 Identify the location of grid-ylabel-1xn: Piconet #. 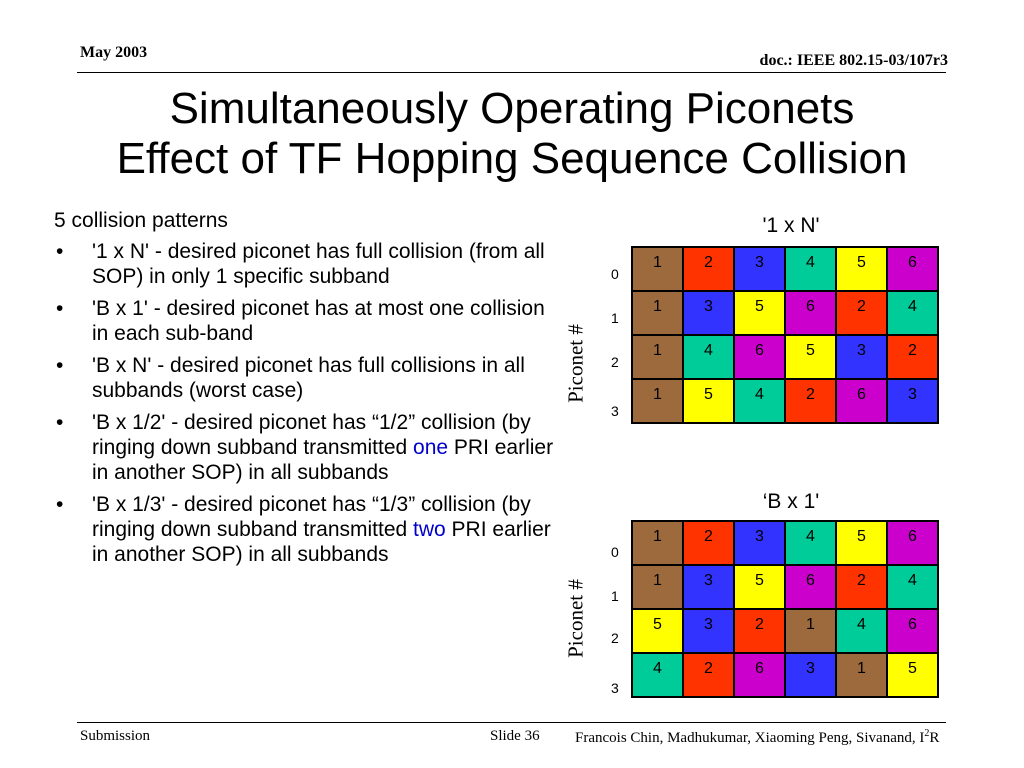
(575, 363).